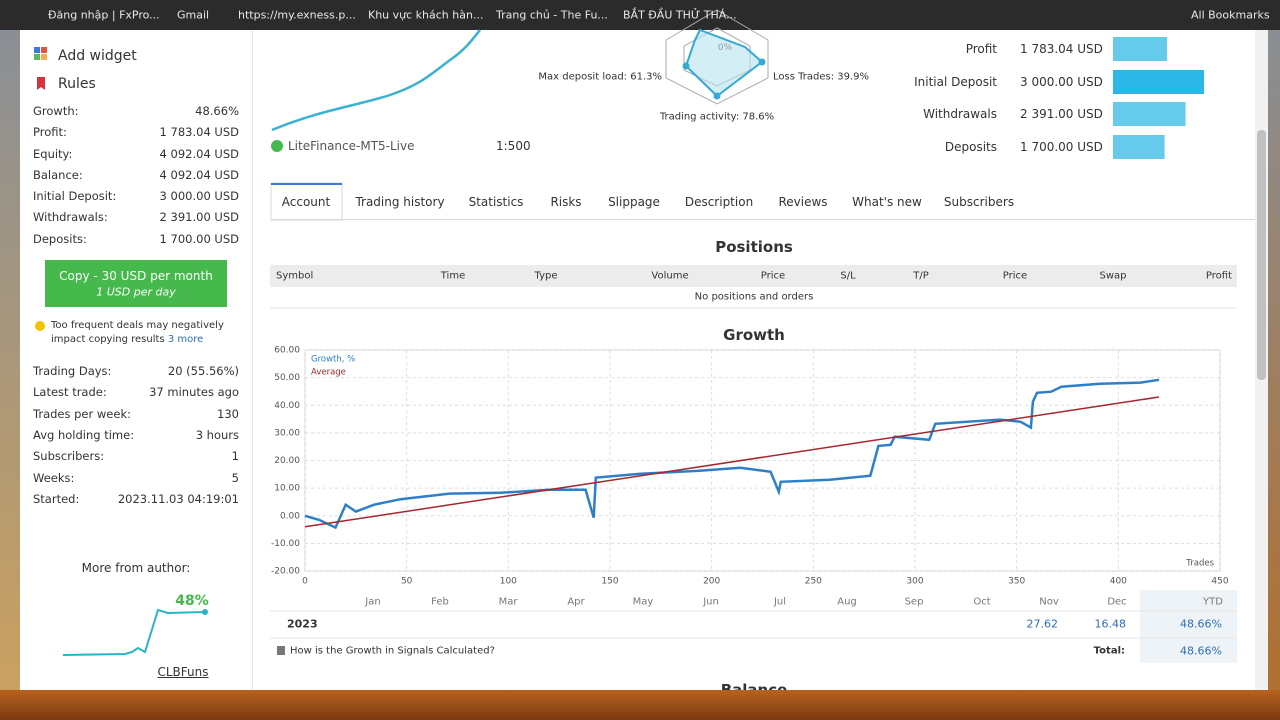 The width and height of the screenshot is (1280, 720). What do you see at coordinates (194, 392) in the screenshot?
I see `stat-value: 37 minutes ago` at bounding box center [194, 392].